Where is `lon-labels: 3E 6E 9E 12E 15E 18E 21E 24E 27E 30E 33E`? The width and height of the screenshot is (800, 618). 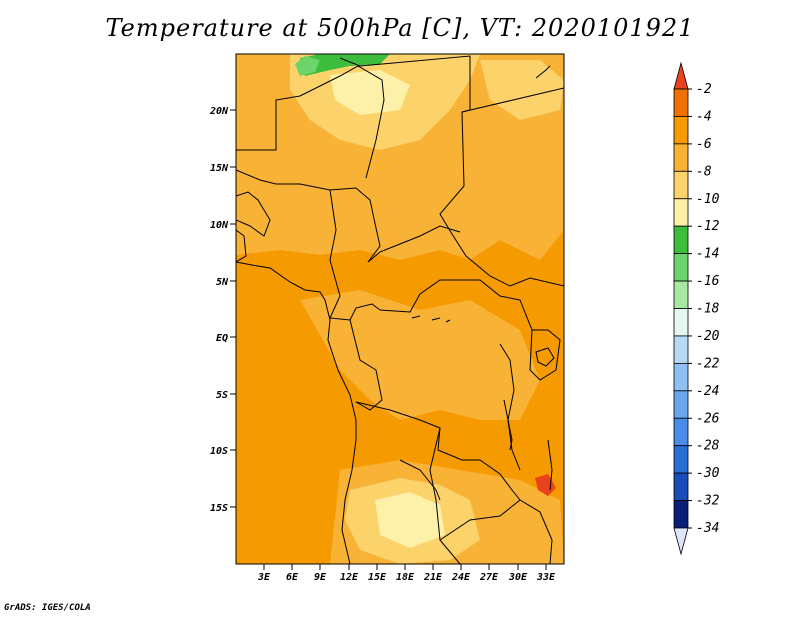
lon-labels: 3E 6E 9E 12E 15E 18E 21E 24E 27E 30E 33E is located at coordinates (406, 577).